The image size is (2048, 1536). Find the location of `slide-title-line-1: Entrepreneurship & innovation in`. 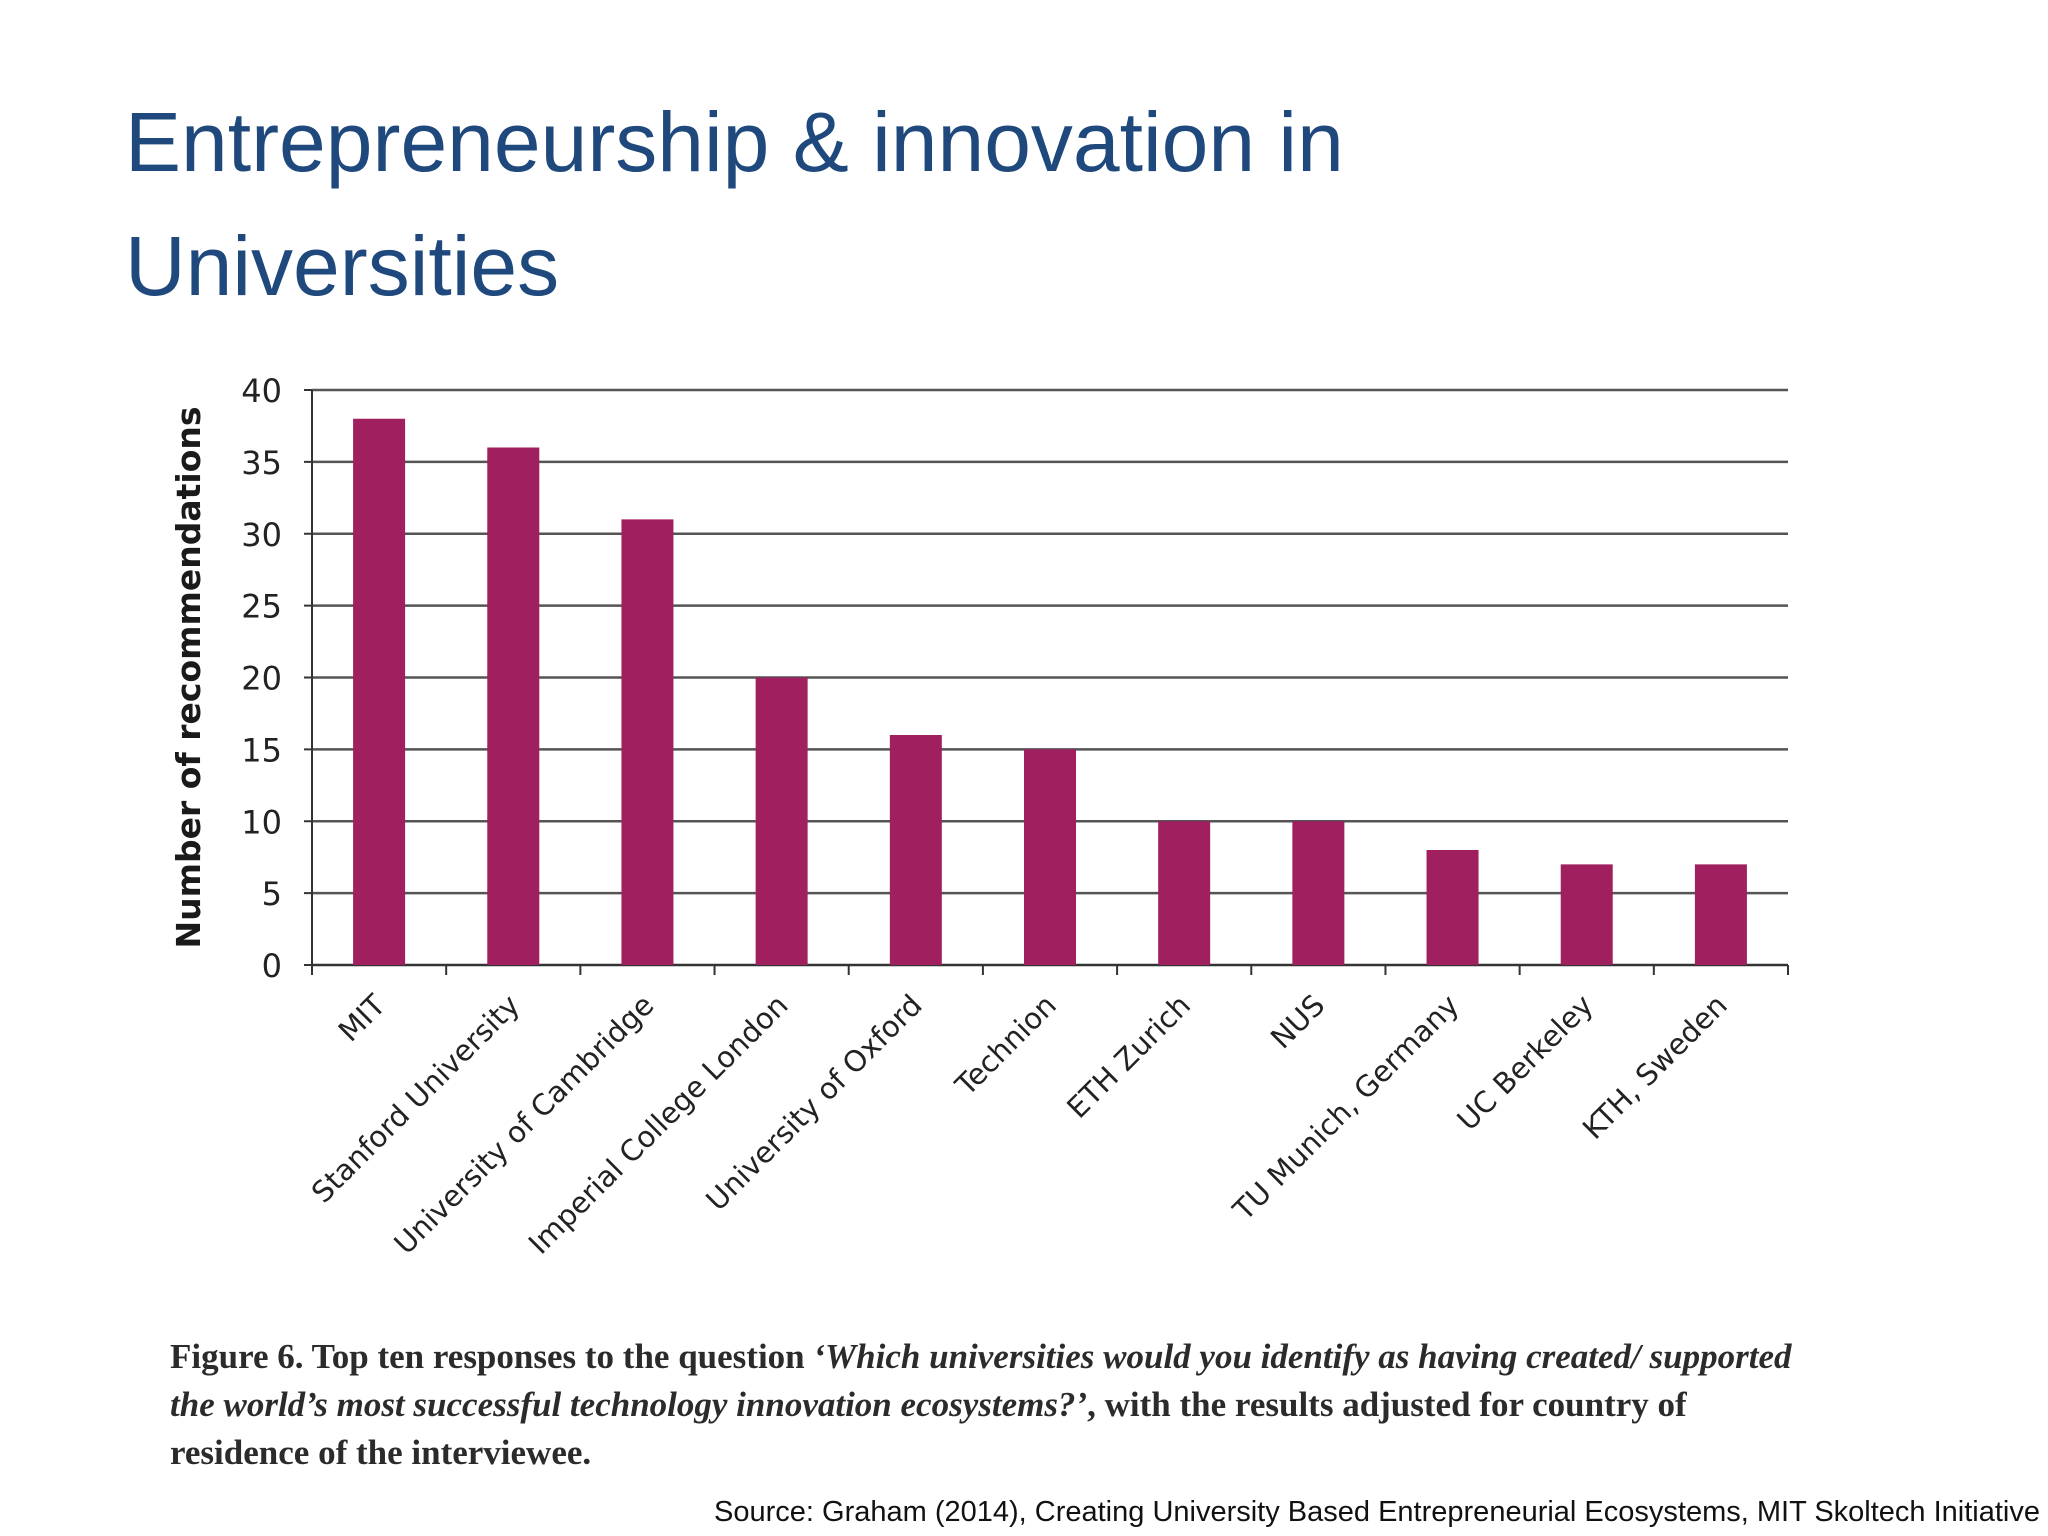

slide-title-line-1: Entrepreneurship & innovation in is located at coordinates (734, 142).